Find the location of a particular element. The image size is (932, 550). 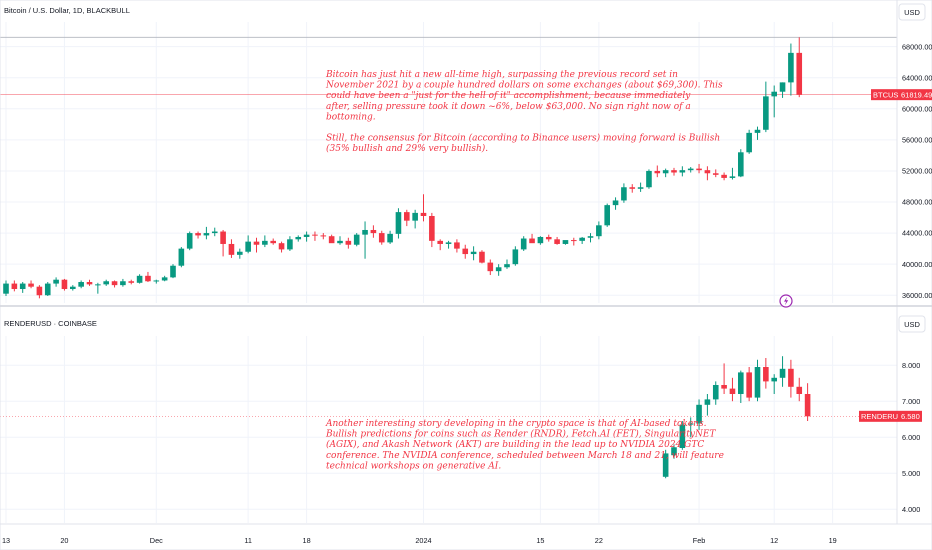

btc-currency-button: USD is located at coordinates (912, 12).